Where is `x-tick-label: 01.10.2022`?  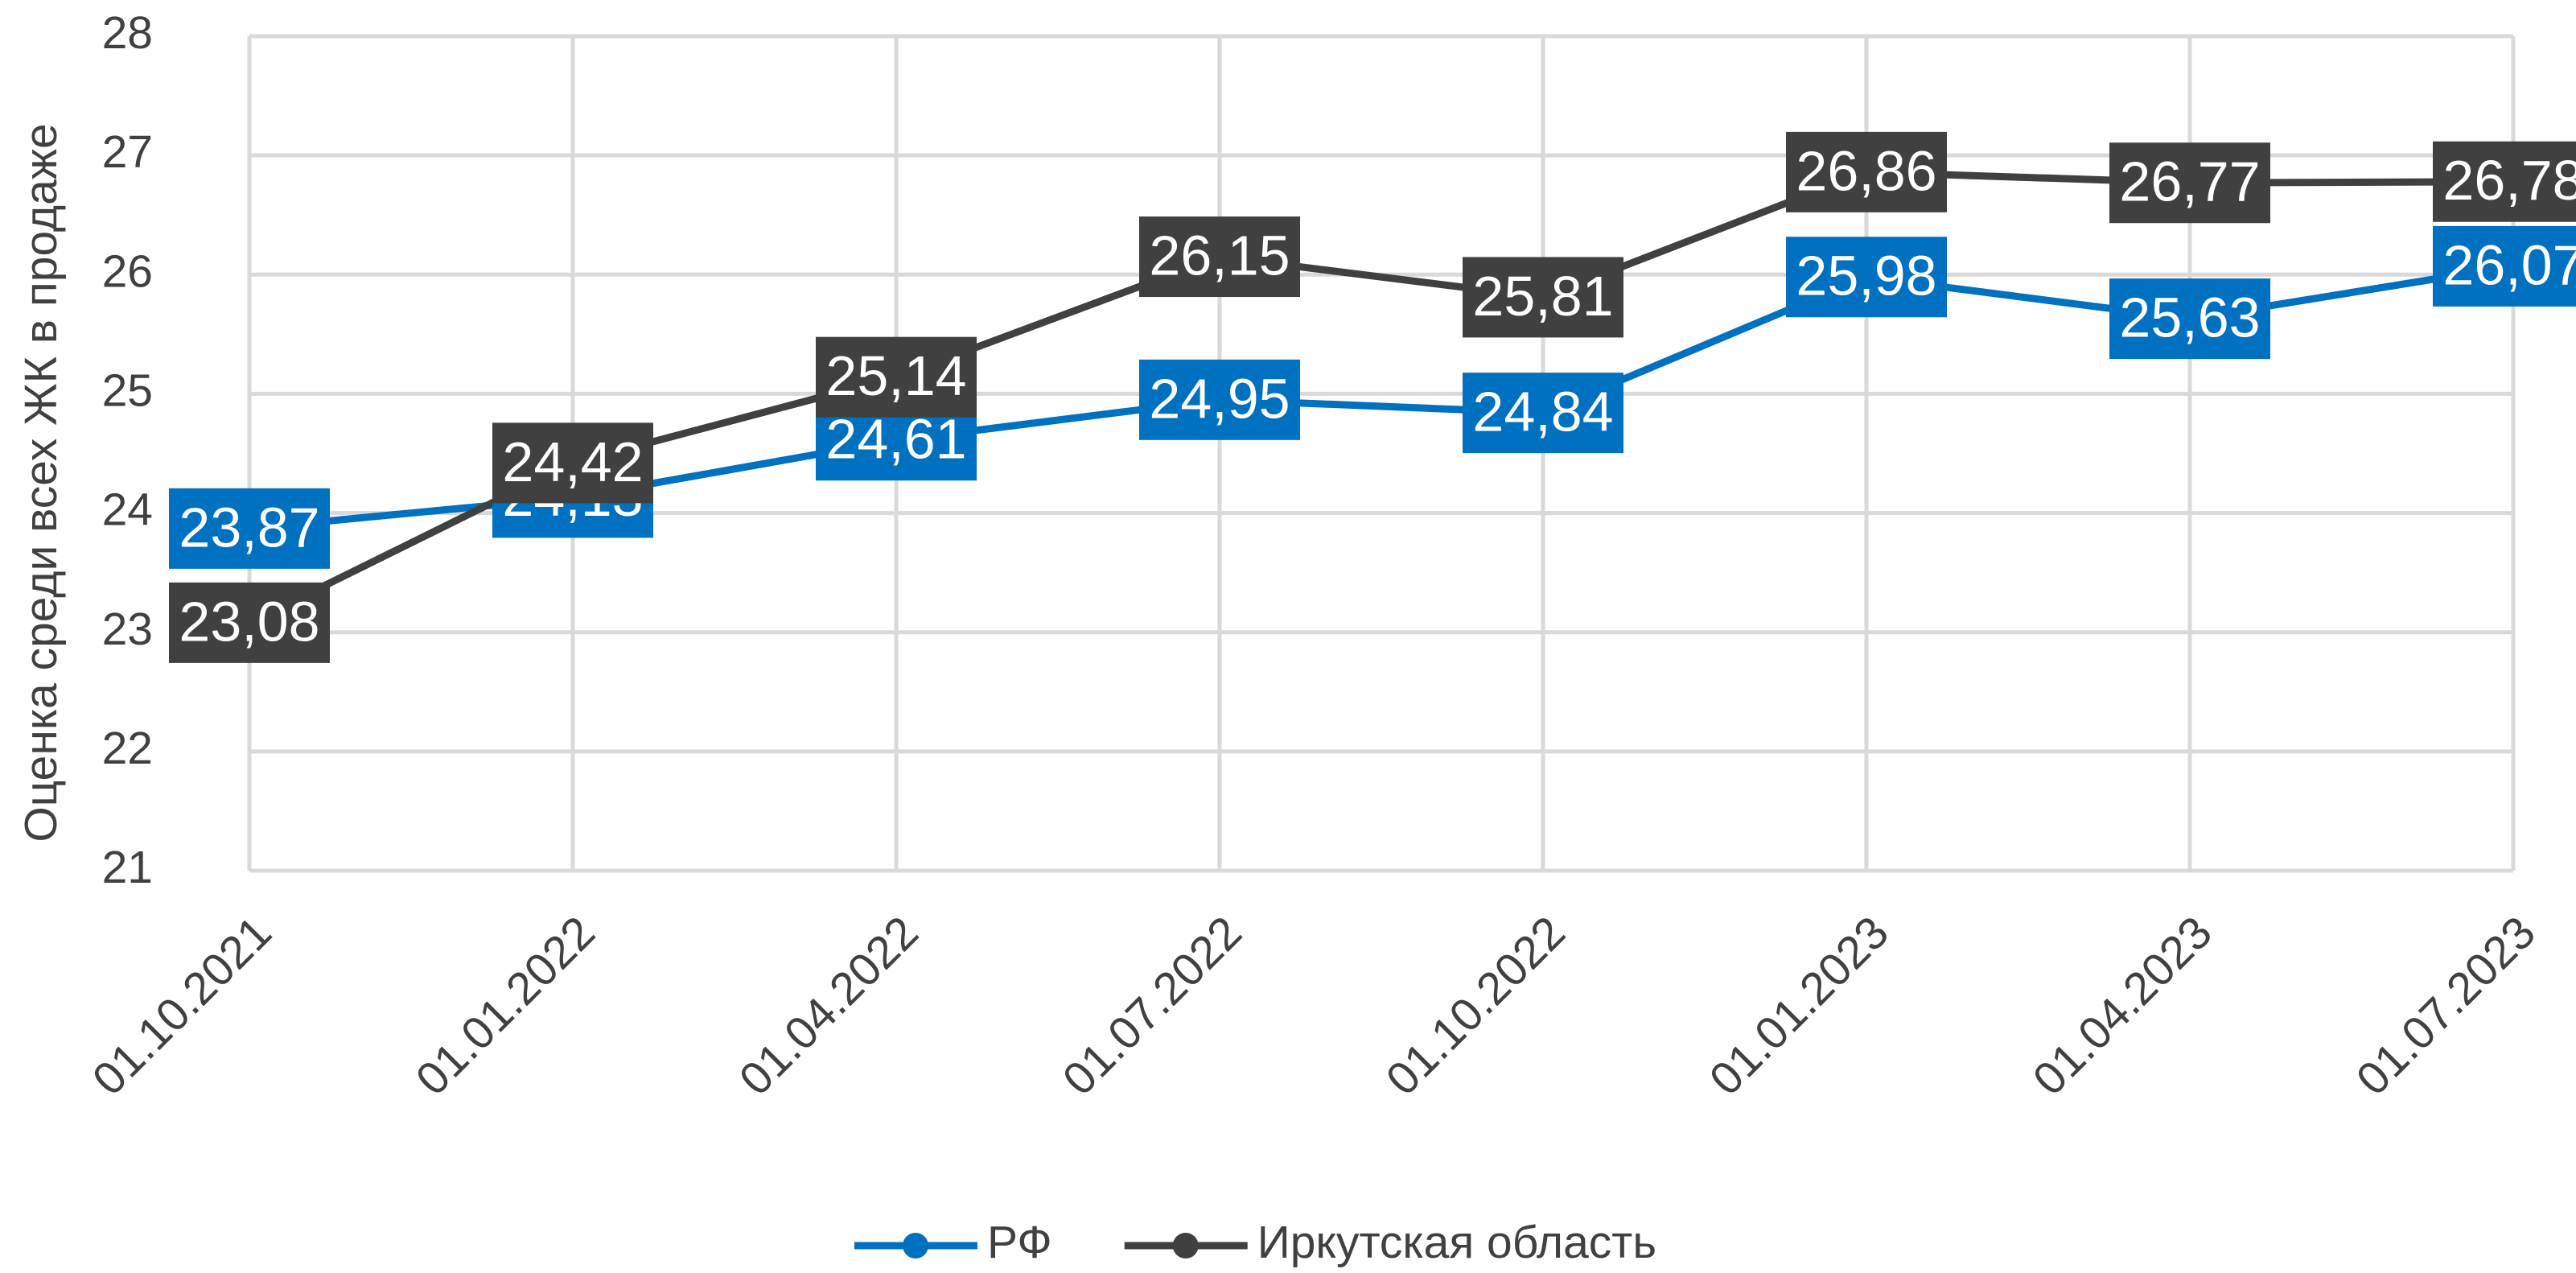 x-tick-label: 01.10.2022 is located at coordinates (1475, 1006).